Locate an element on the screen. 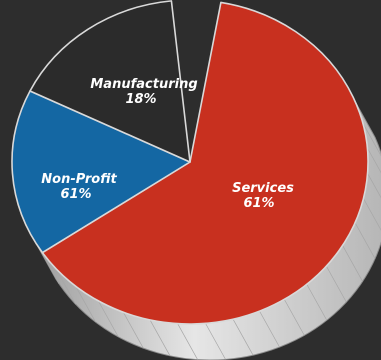  label-non-profit-value: 61% is located at coordinates (75, 194).